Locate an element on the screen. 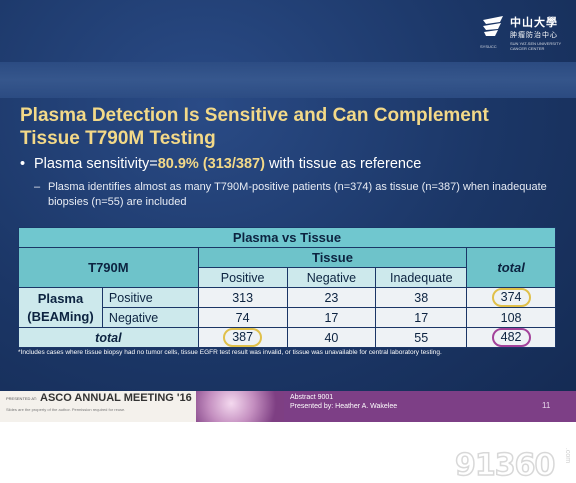 This screenshot has height=483, width=576. row-group-line-2: (BEAMing) is located at coordinates (60, 316).